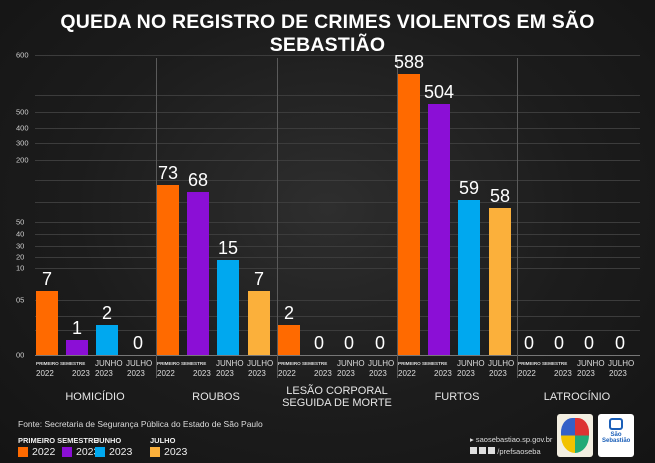  I want to click on instagram-icon, so click(492, 450).